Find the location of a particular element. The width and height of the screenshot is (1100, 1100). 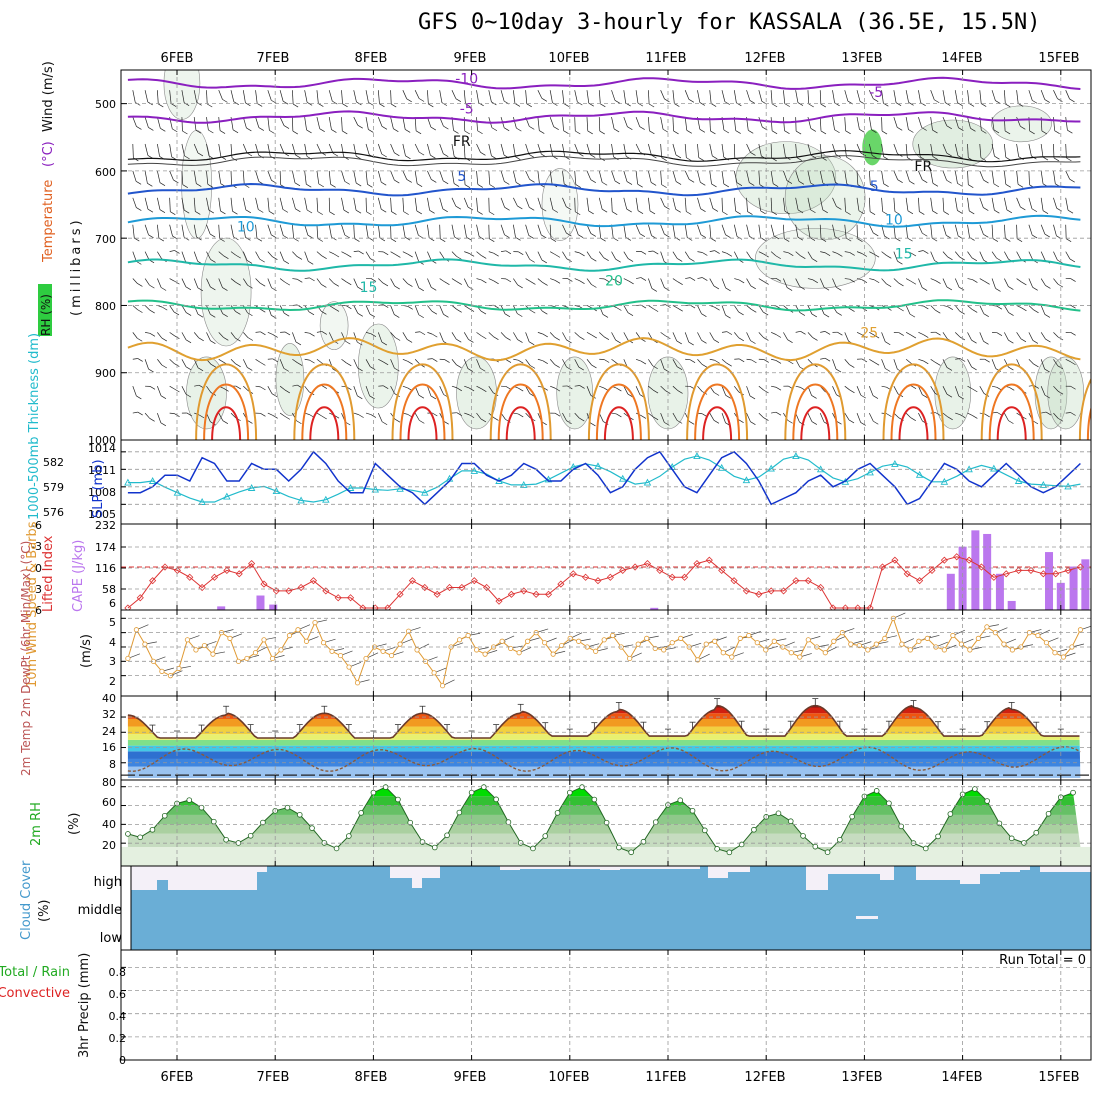

cloud-level-label: middle is located at coordinates (100, 910).